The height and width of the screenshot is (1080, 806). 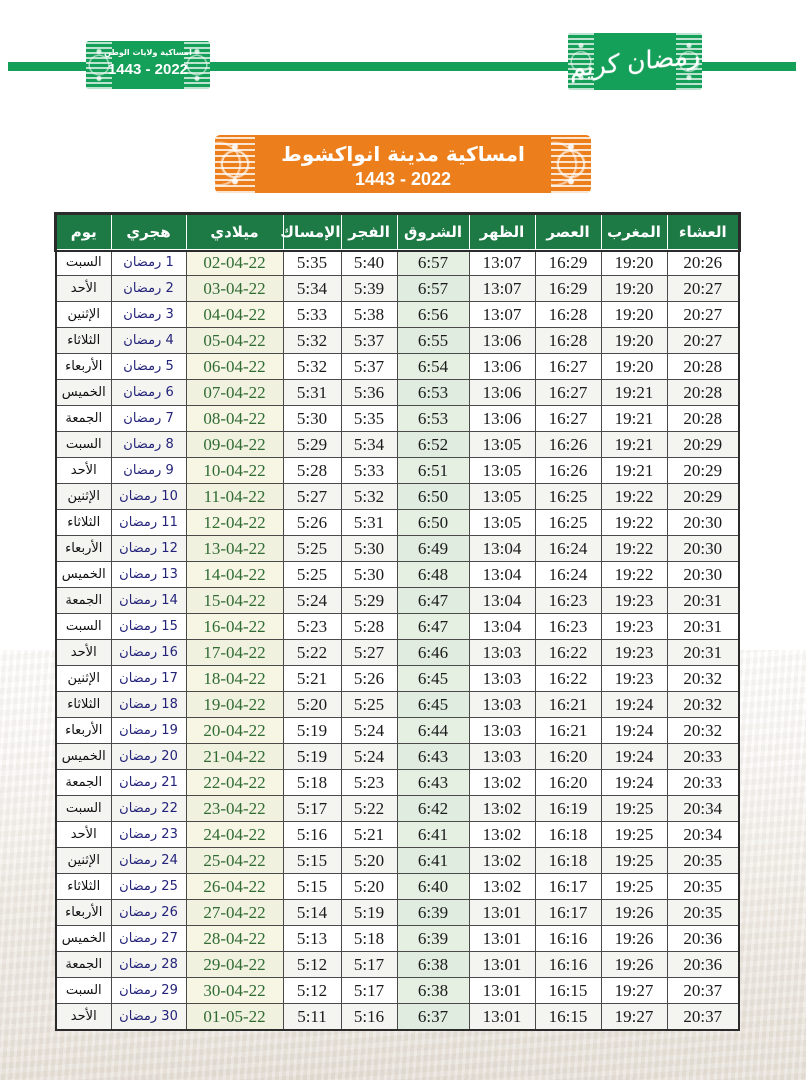 What do you see at coordinates (234, 340) in the screenshot?
I see `cell-miladi: 05-04-22` at bounding box center [234, 340].